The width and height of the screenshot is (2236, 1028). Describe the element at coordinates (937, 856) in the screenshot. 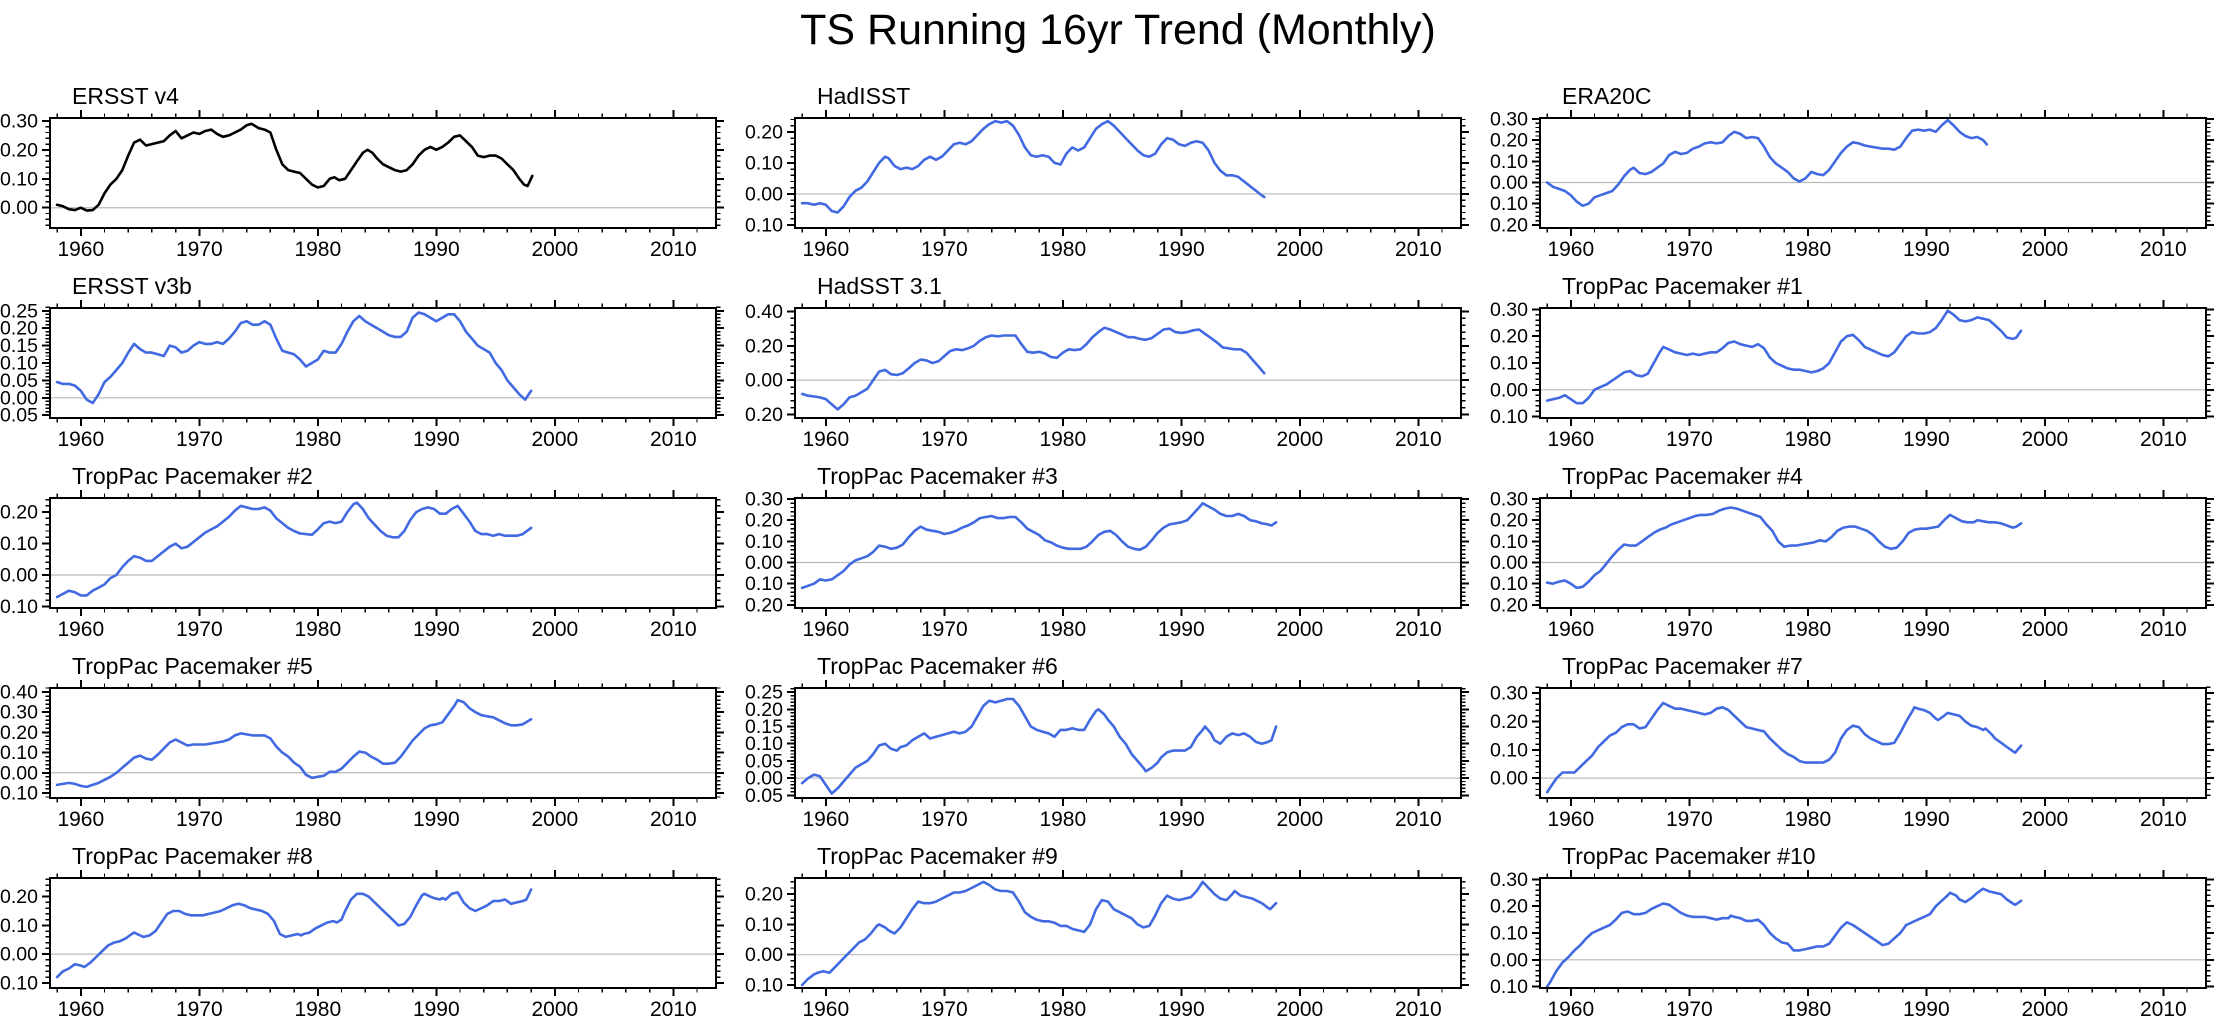

I see `panel-title: TropPac Pacemaker #9` at that location.